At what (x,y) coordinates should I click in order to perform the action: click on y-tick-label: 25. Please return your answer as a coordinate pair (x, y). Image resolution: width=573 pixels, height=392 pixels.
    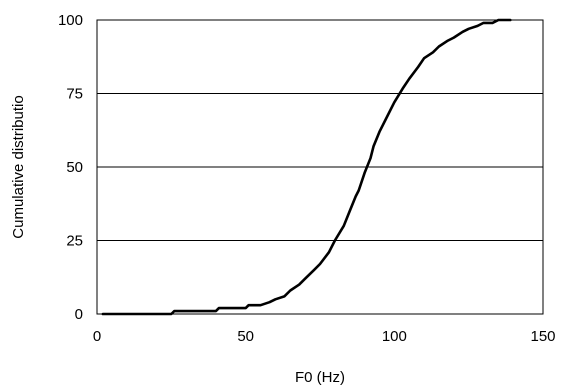
    Looking at the image, I should click on (74, 241).